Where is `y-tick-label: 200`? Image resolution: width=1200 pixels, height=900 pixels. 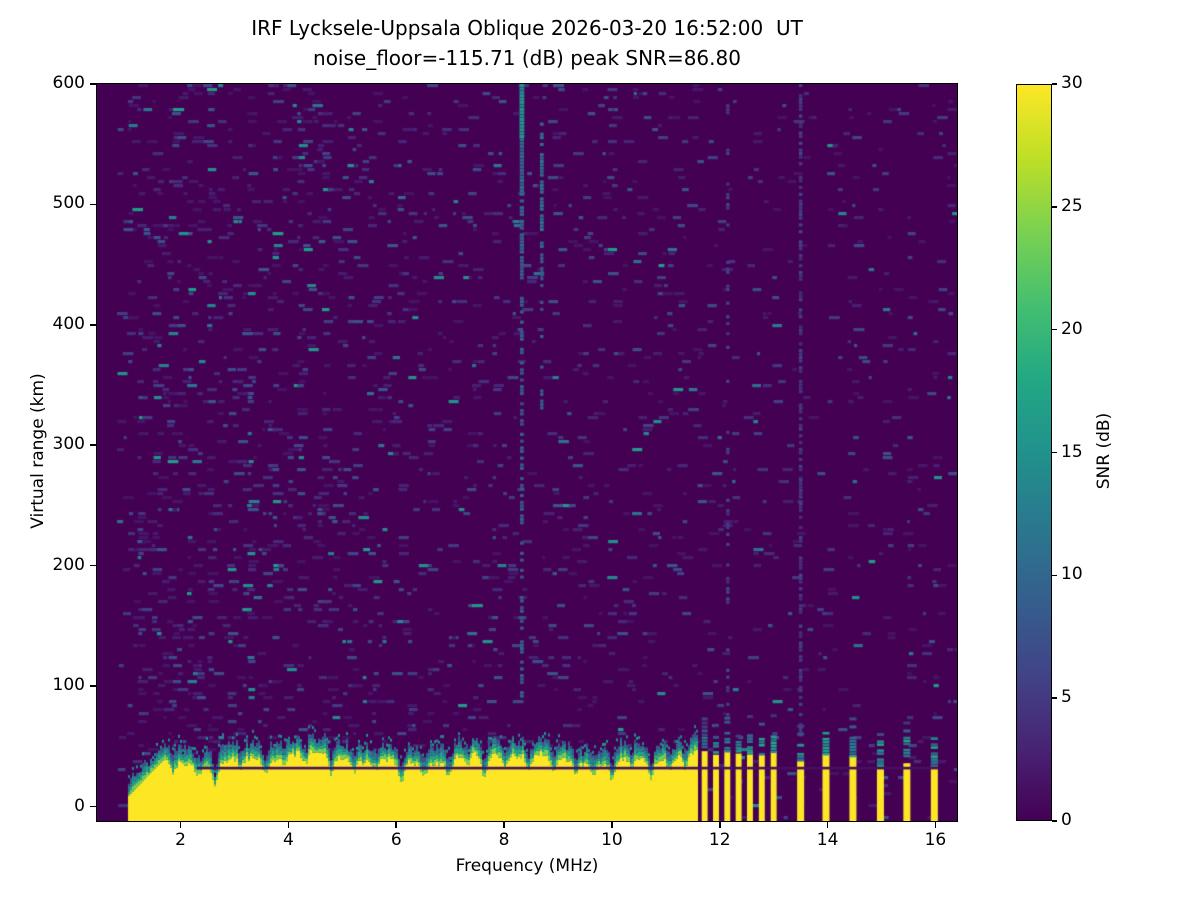 y-tick-label: 200 is located at coordinates (68, 564).